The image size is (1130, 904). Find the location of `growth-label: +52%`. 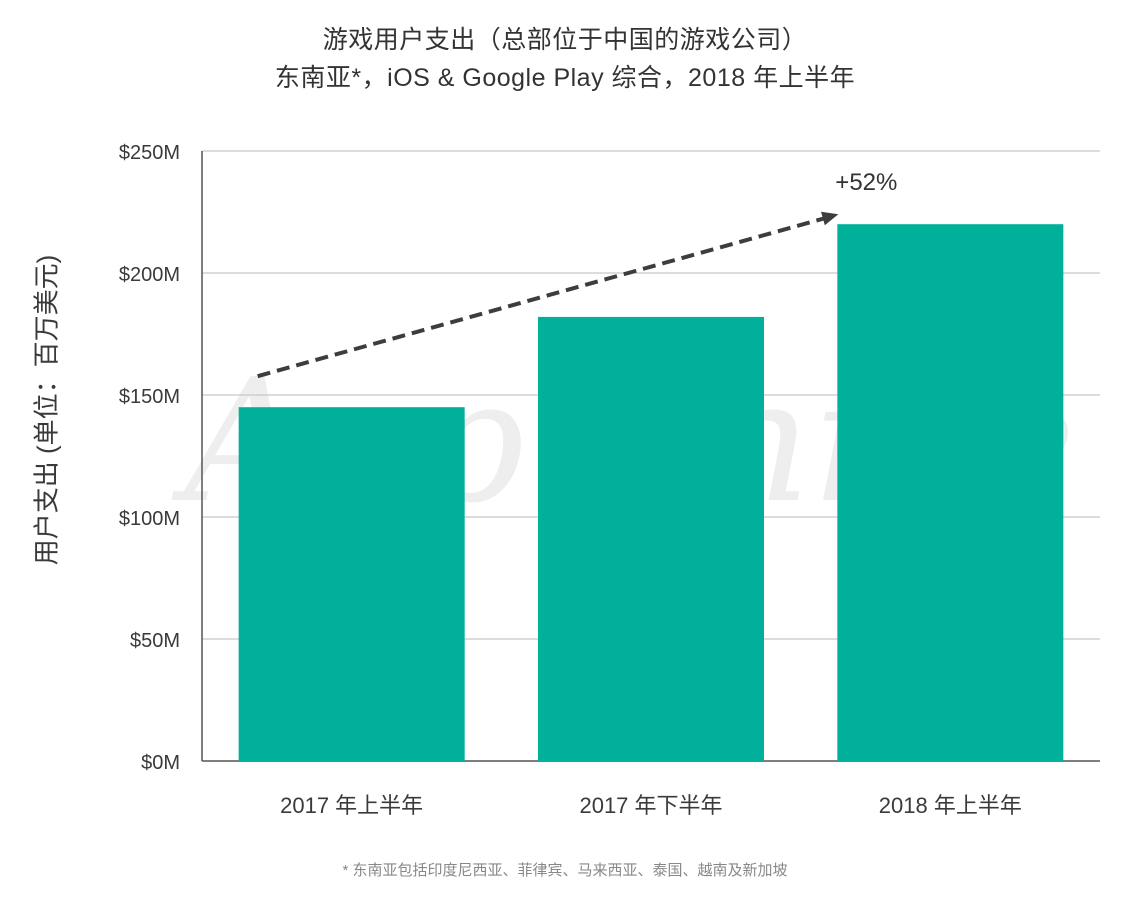

growth-label: +52% is located at coordinates (866, 182).